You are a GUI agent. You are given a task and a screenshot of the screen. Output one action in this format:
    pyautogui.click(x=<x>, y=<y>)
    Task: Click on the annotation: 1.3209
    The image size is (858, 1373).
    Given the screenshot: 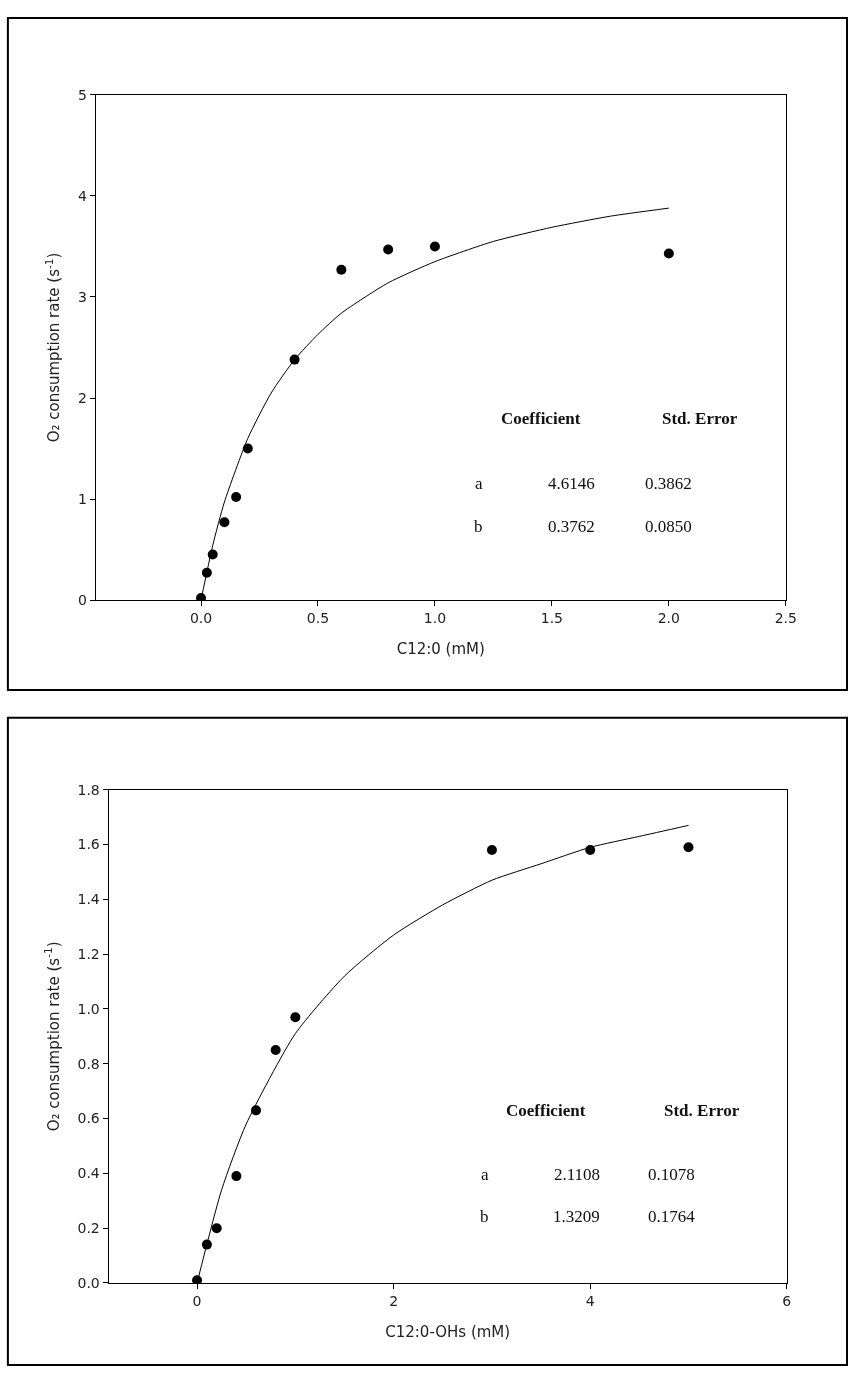 What is the action you would take?
    pyautogui.click(x=576, y=1216)
    